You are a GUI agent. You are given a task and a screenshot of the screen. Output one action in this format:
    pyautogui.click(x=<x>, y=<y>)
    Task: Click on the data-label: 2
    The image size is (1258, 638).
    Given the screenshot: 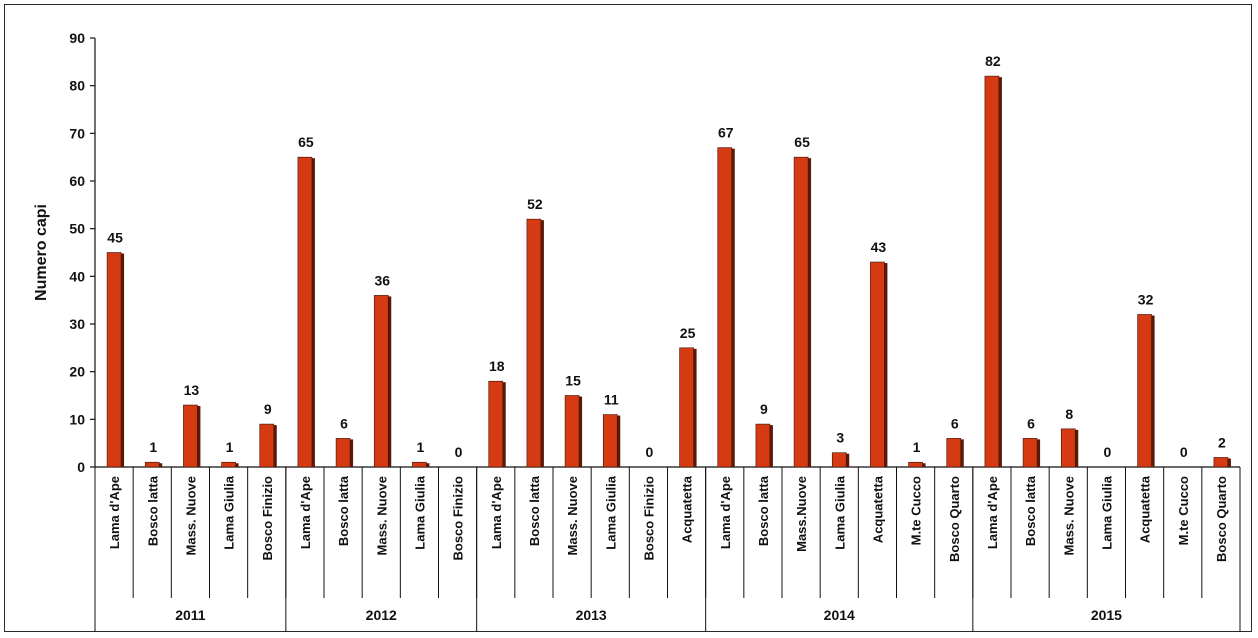 What is the action you would take?
    pyautogui.click(x=1222, y=442)
    